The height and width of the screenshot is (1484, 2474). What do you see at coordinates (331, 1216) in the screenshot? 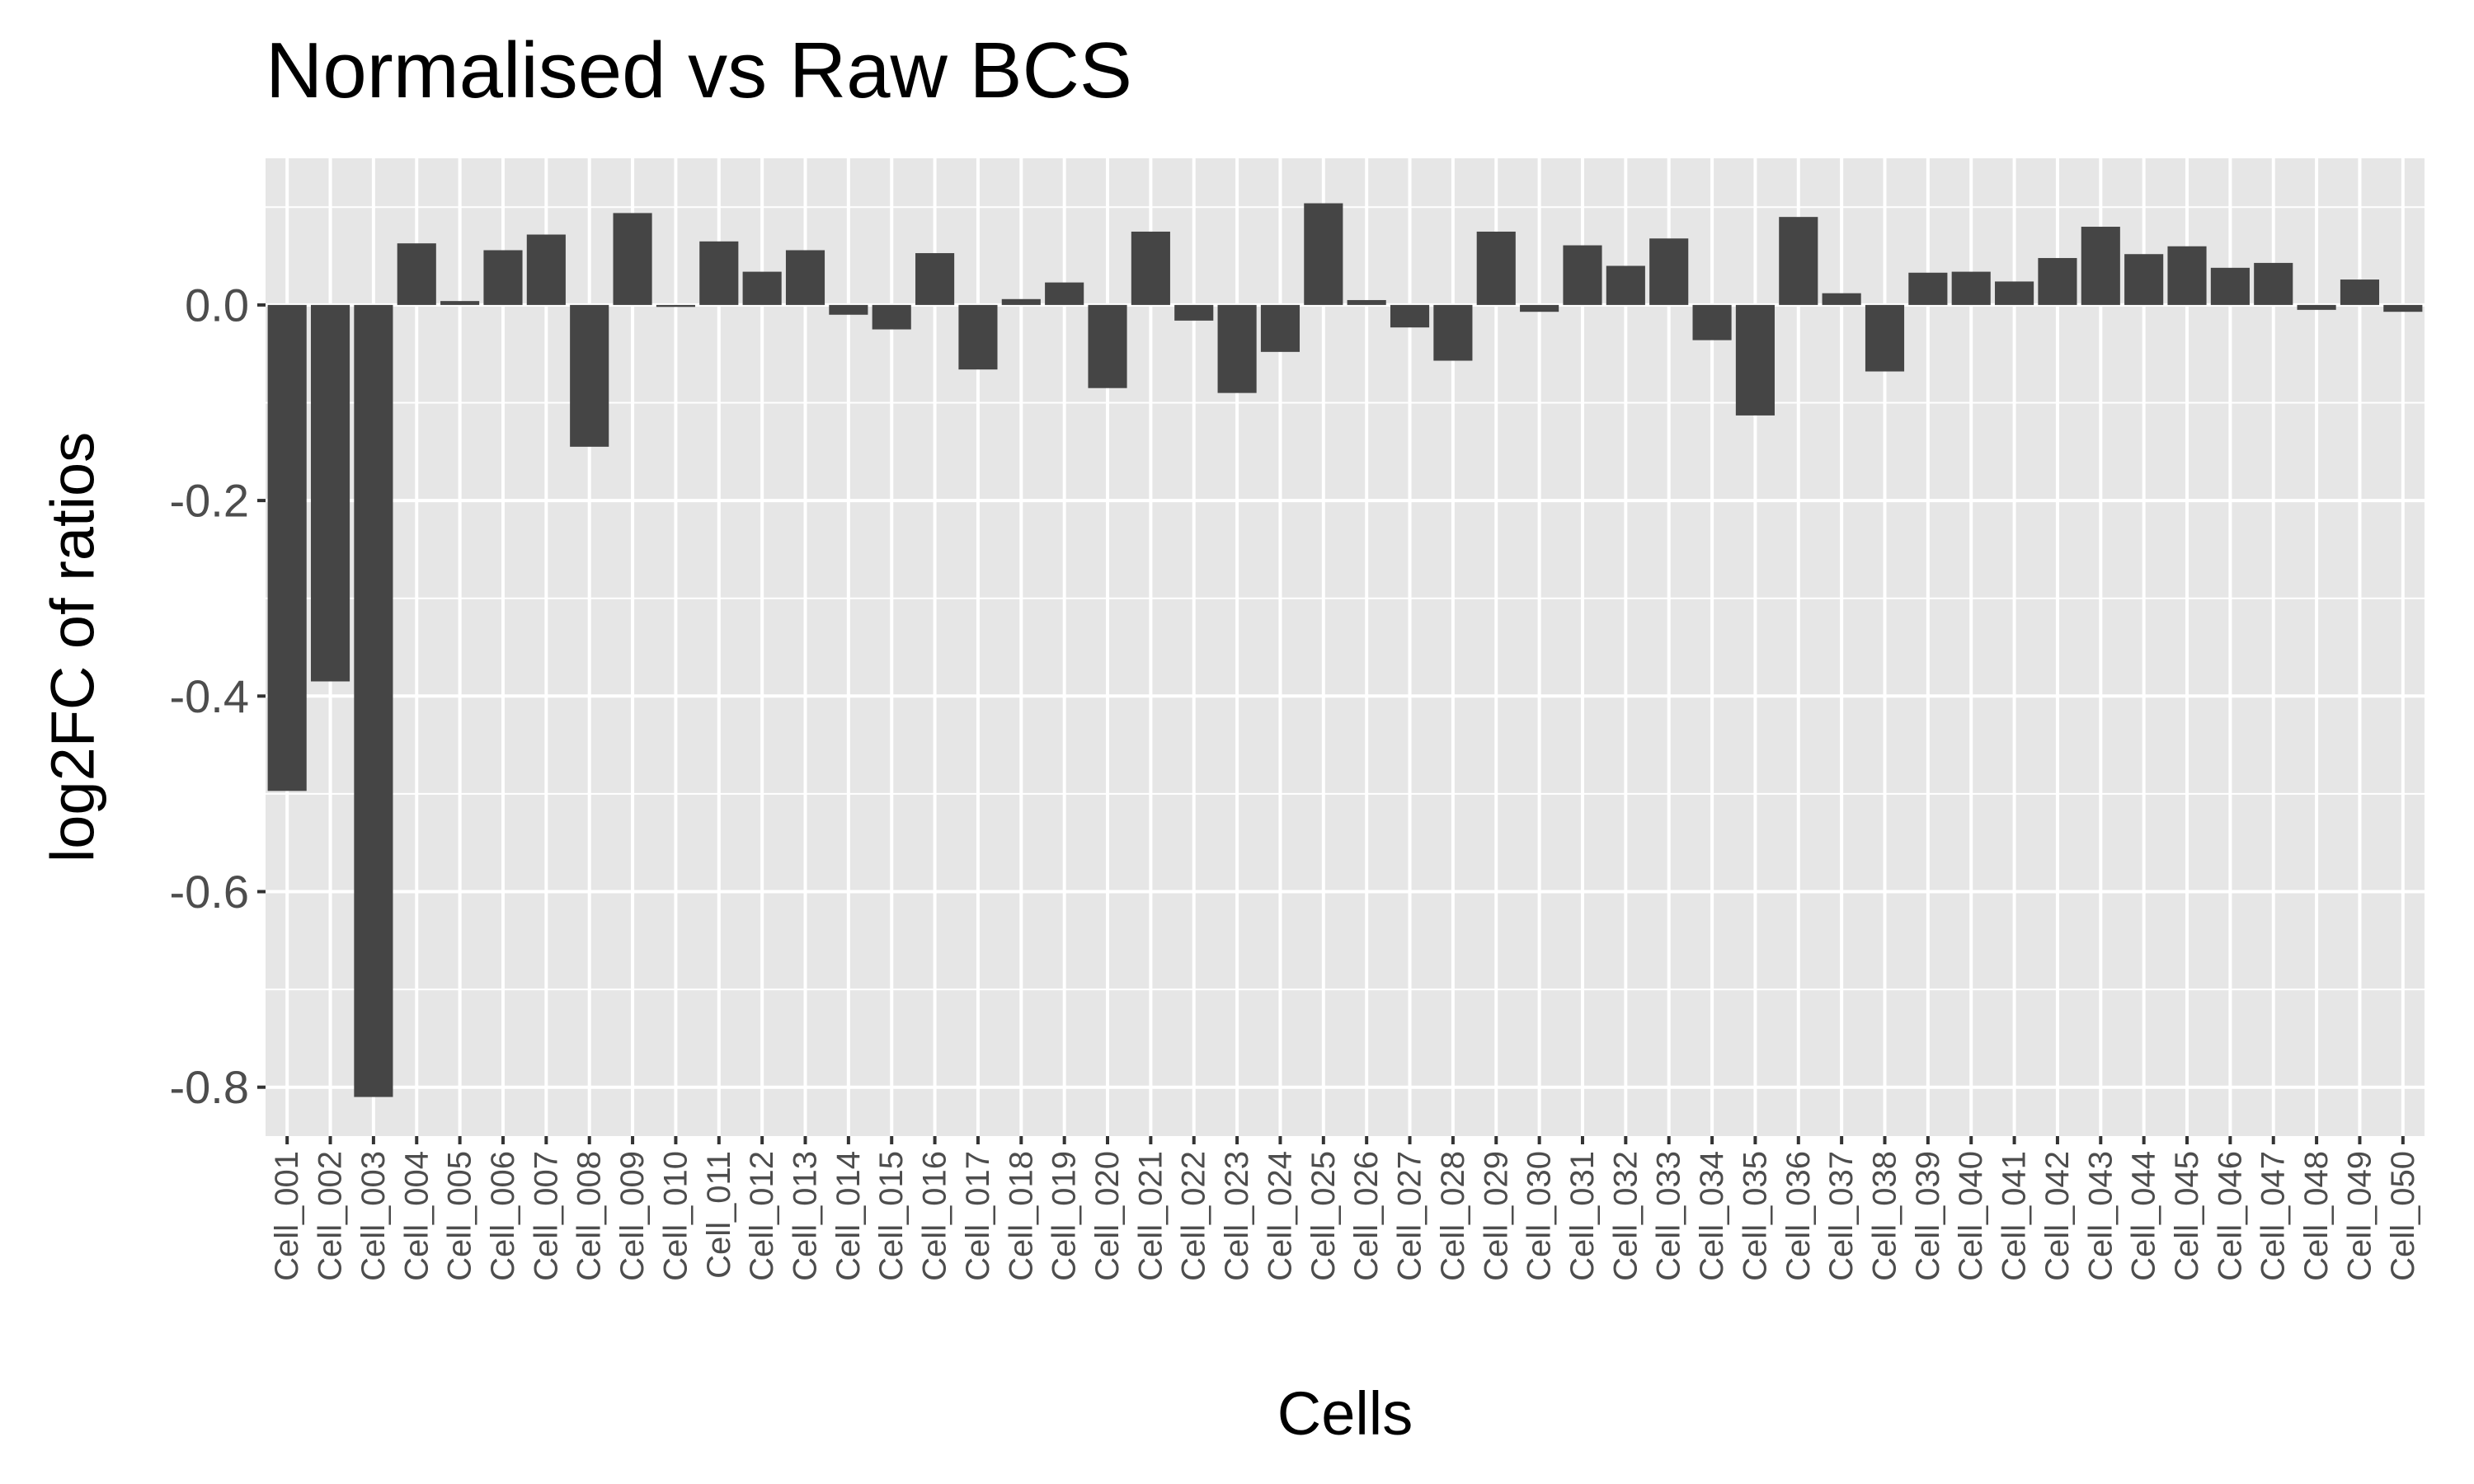
I see `x-tick-label: Cell_002` at bounding box center [331, 1216].